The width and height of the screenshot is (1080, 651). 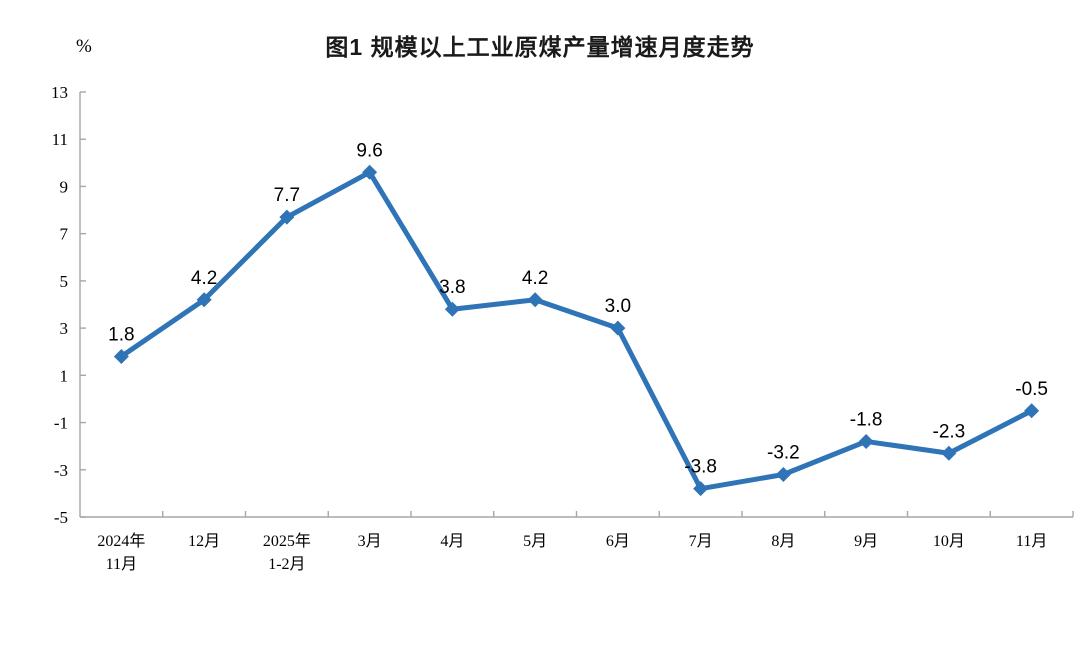 What do you see at coordinates (1031, 389) in the screenshot?
I see `data-point-label: -0.5` at bounding box center [1031, 389].